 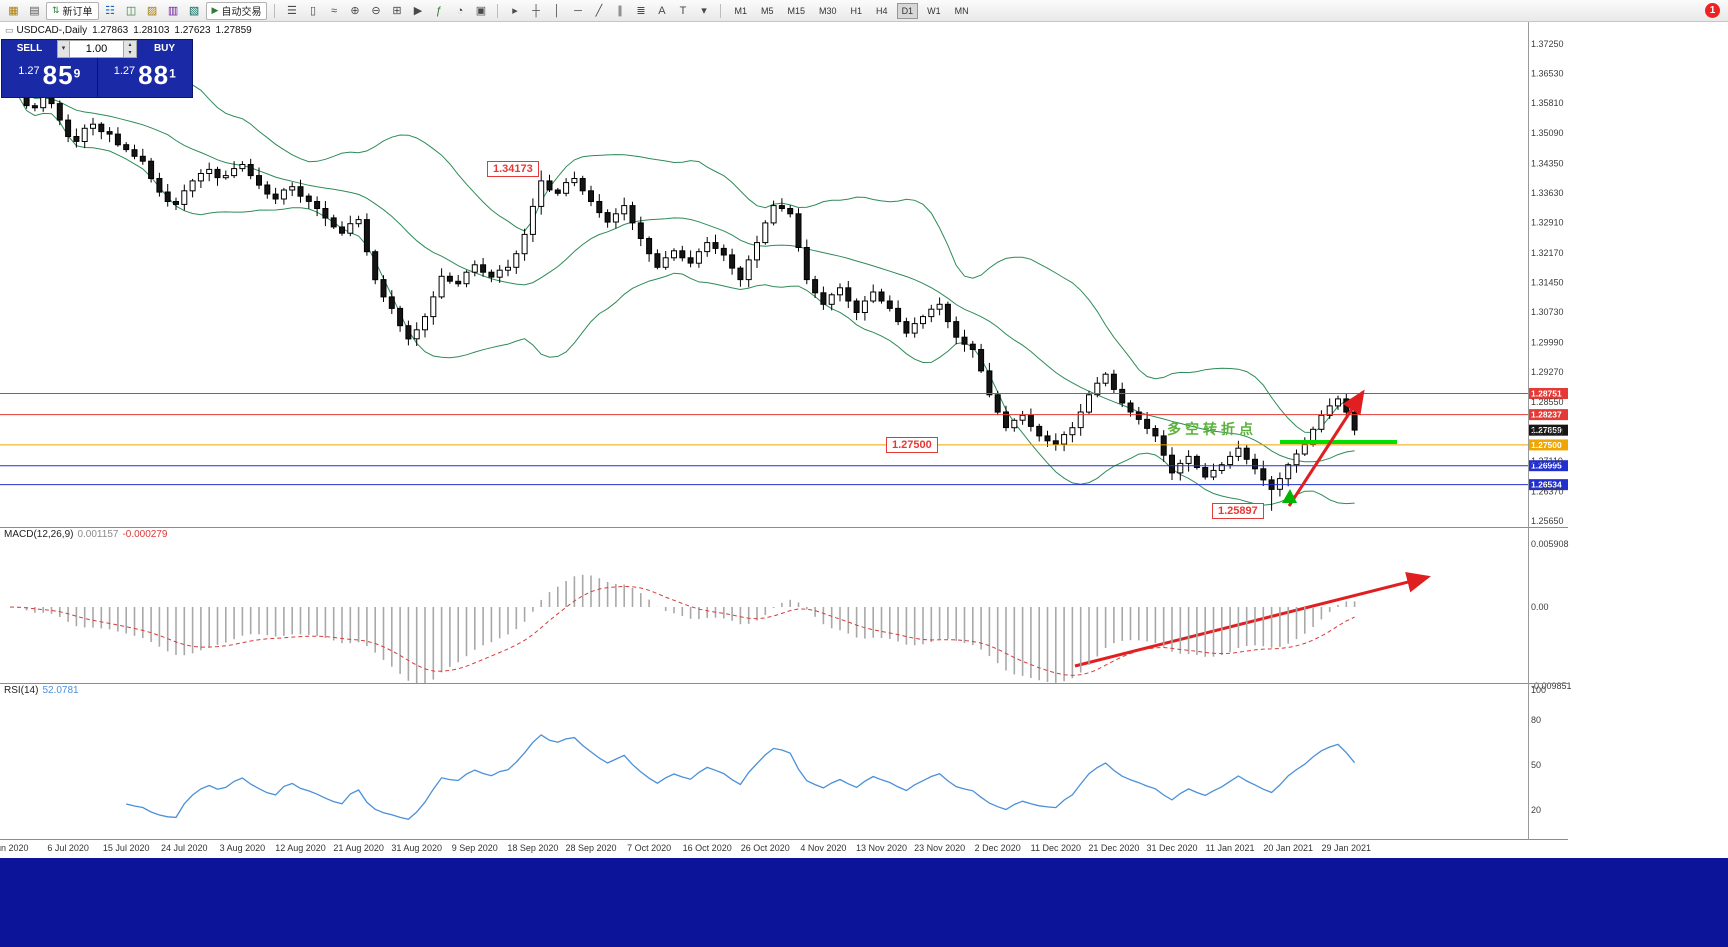 I want to click on templates-icon: ▣, so click(x=481, y=10).